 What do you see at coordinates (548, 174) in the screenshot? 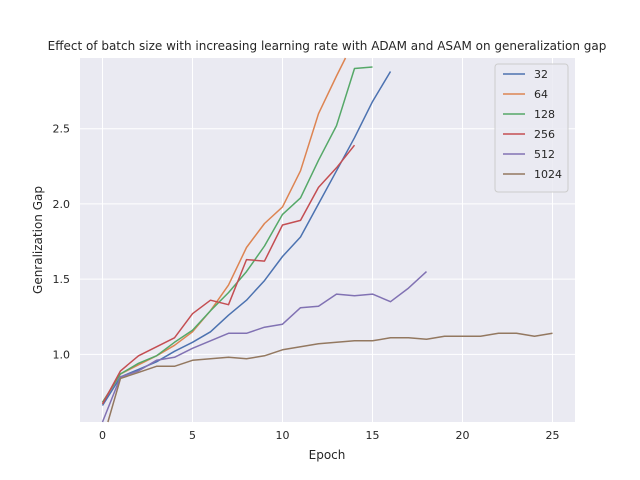
I see `legend-label-1024: 1024` at bounding box center [548, 174].